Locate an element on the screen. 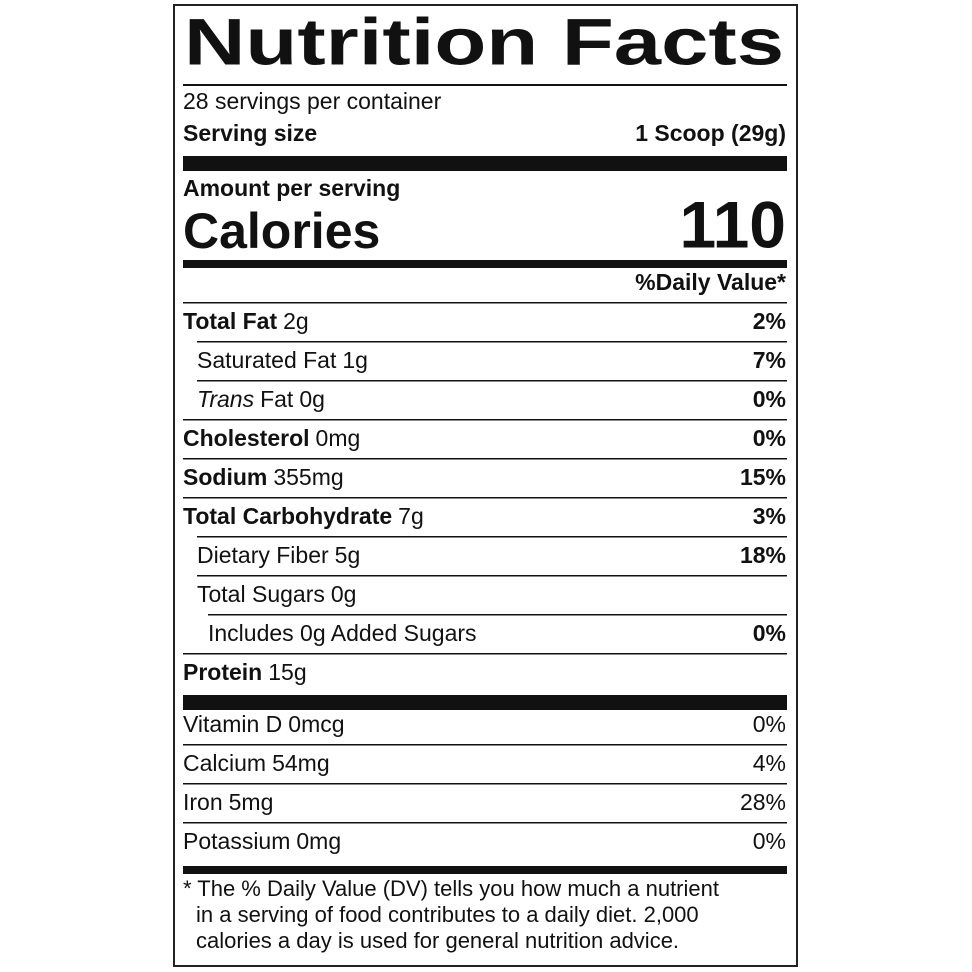 Image resolution: width=972 pixels, height=972 pixels. nutrient: Total Sugars 0g is located at coordinates (276, 594).